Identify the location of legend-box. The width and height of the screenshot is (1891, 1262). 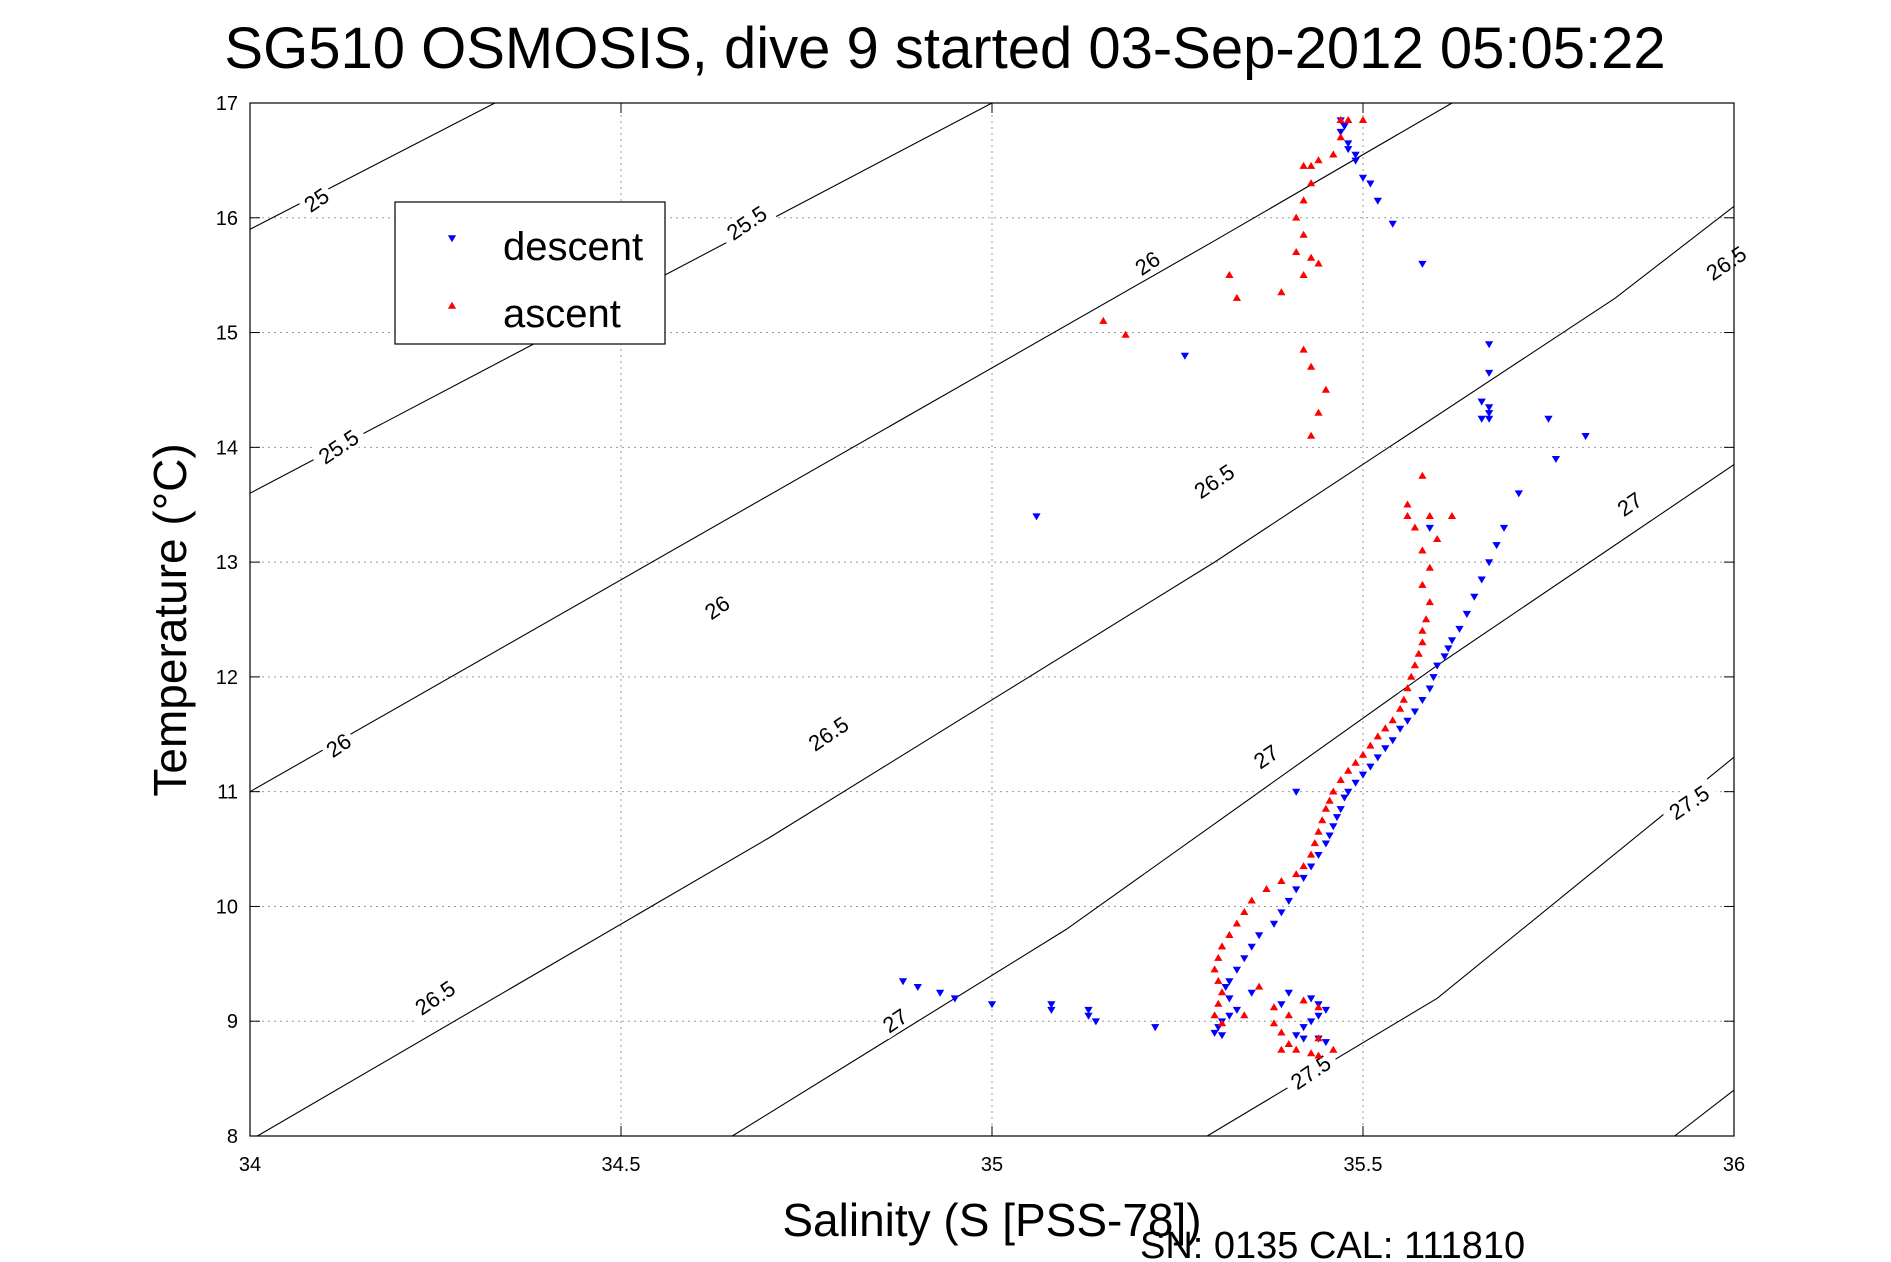
(530, 273).